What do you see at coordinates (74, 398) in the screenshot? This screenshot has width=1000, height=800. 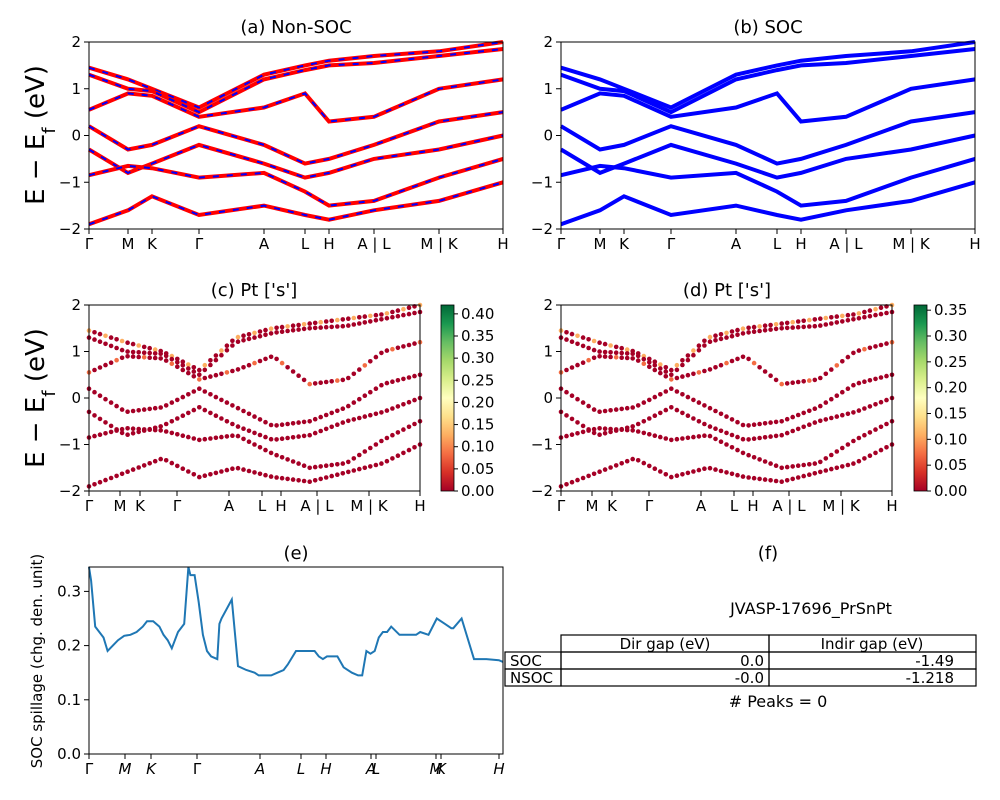 I see `panel-c-yticks: 2 1 0 −1 −2` at bounding box center [74, 398].